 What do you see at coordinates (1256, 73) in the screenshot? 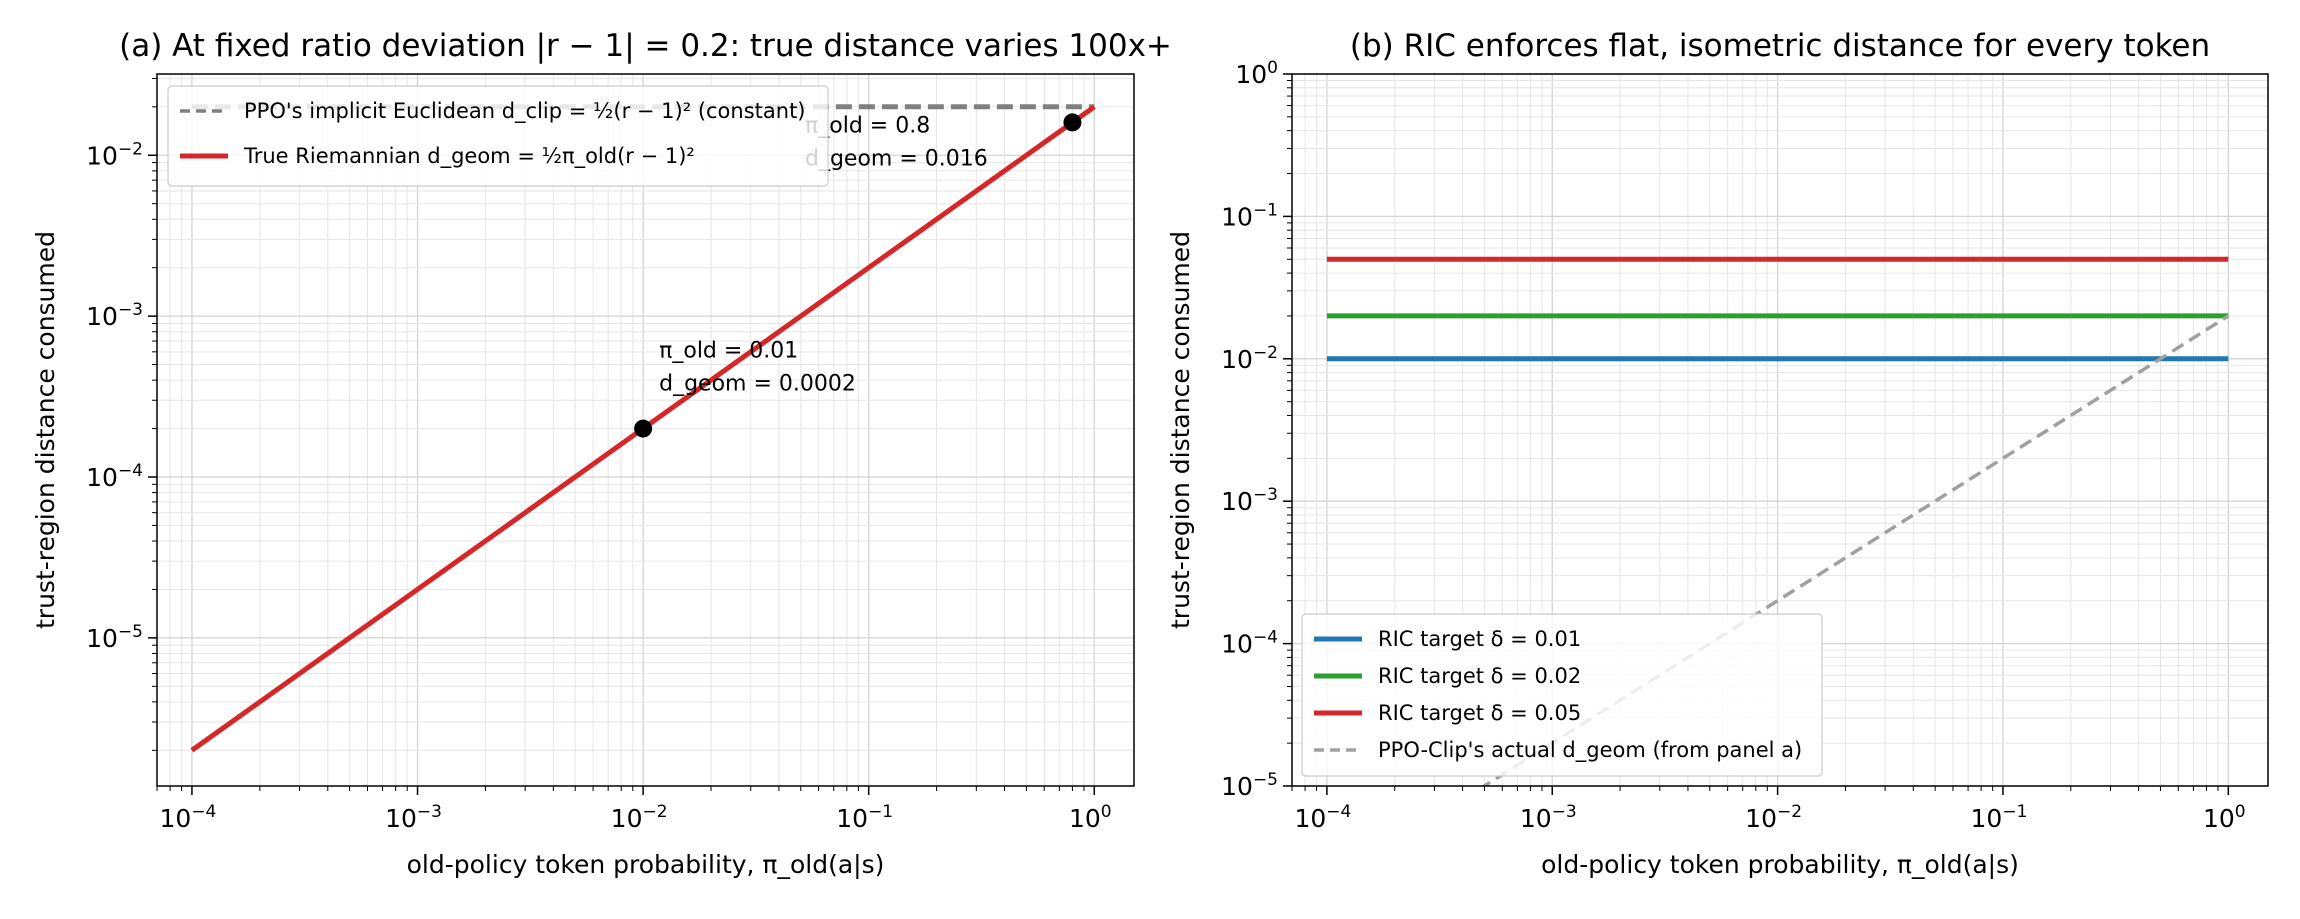
I see `y-tick-label: 10⁰` at bounding box center [1256, 73].